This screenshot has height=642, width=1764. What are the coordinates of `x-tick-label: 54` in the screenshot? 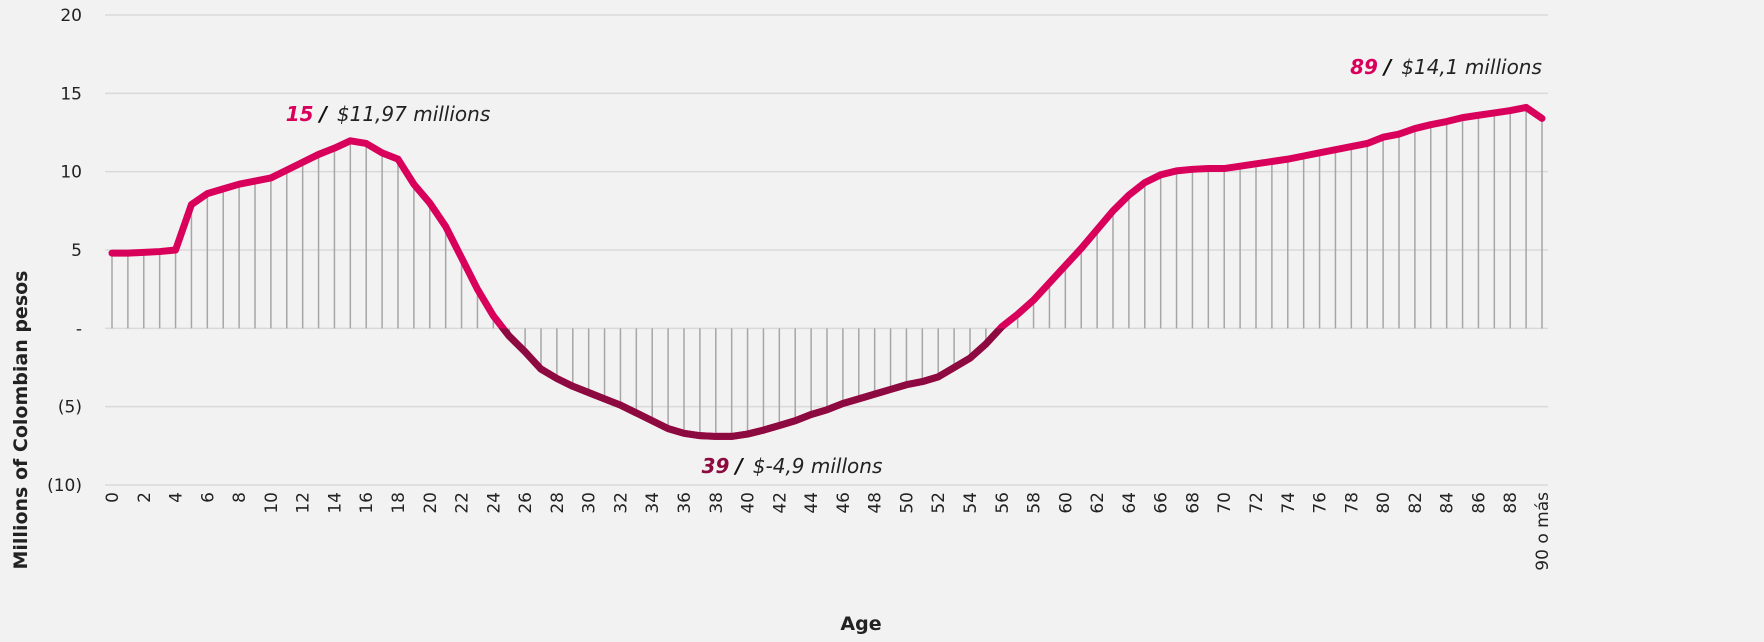 It's located at (971, 503).